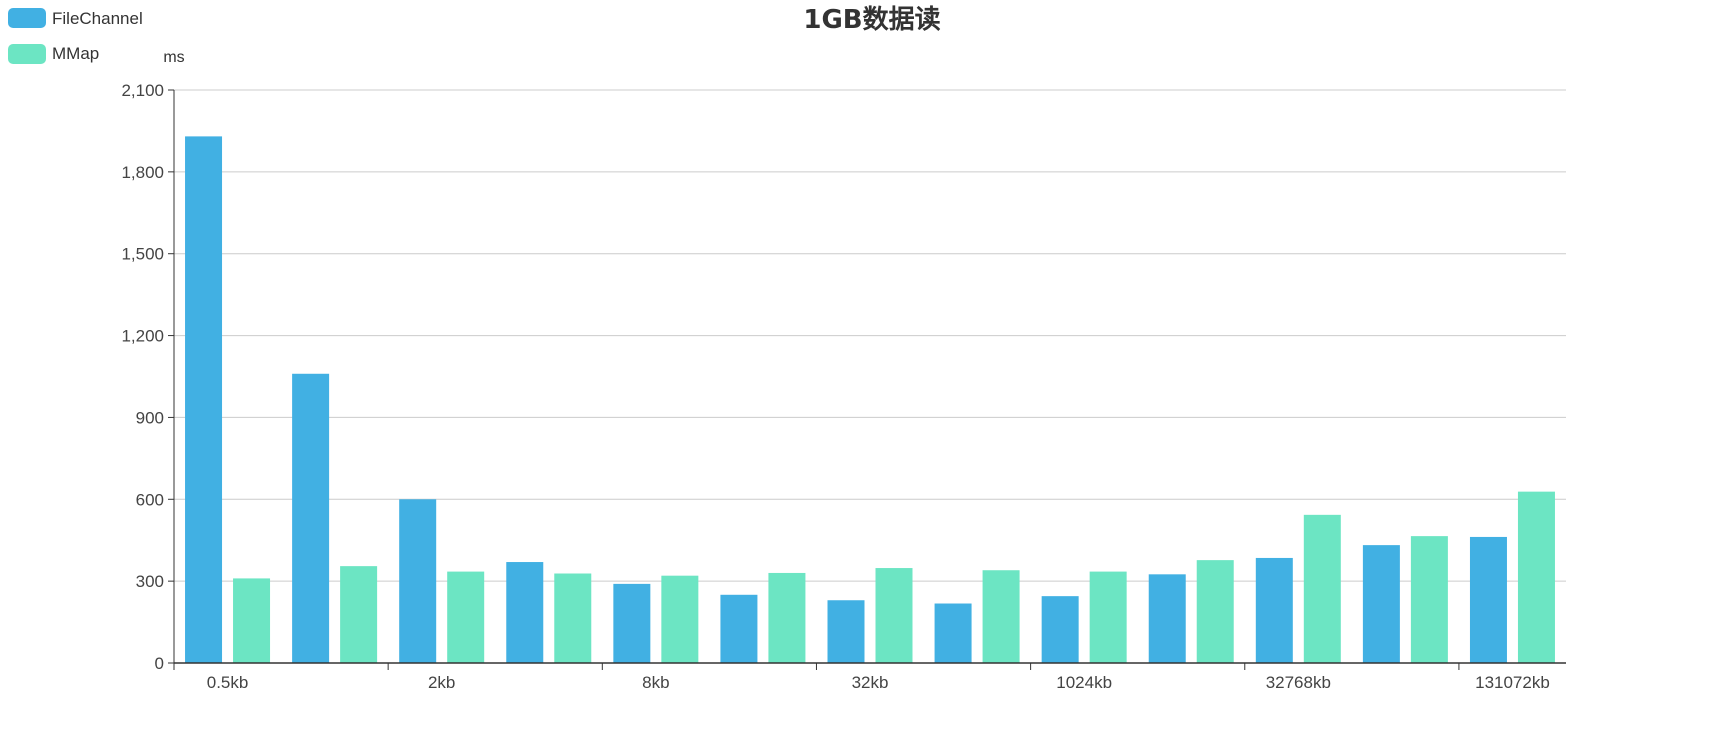 The height and width of the screenshot is (750, 1731). What do you see at coordinates (97, 18) in the screenshot?
I see `legend-label-filechannel: FileChannel` at bounding box center [97, 18].